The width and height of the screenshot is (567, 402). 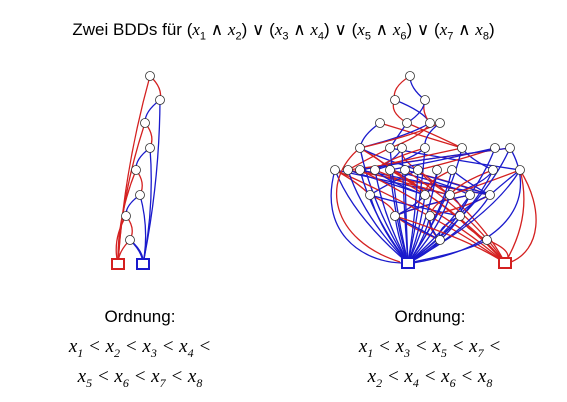 I want to click on left-ordering-line-2: x5 < x6 < x7 < x8, so click(x=140, y=377).